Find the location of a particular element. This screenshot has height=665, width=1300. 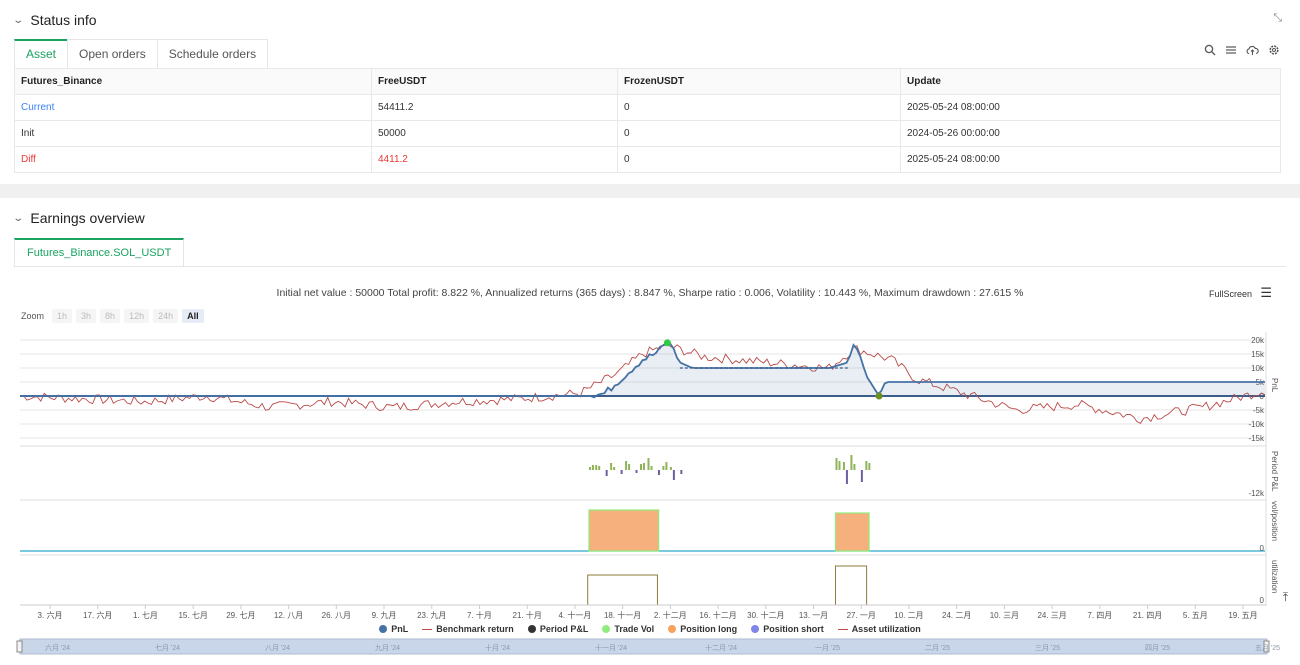

navigator-tick-label: 十二月 '24 is located at coordinates (721, 647).